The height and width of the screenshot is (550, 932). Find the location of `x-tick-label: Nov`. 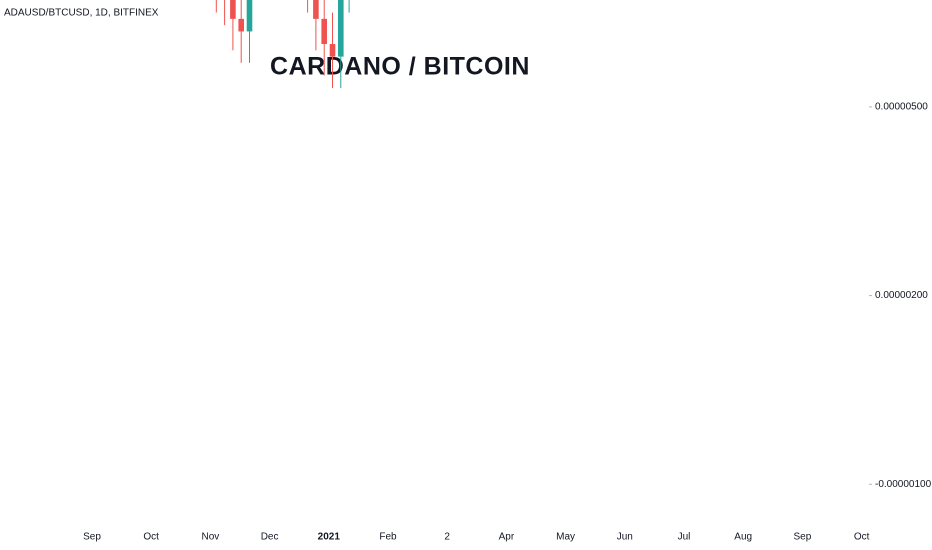

x-tick-label: Nov is located at coordinates (211, 537).